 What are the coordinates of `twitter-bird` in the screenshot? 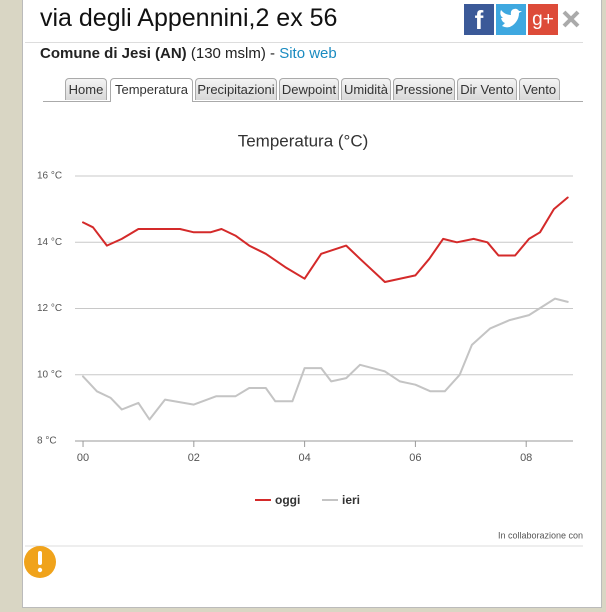 It's located at (511, 18).